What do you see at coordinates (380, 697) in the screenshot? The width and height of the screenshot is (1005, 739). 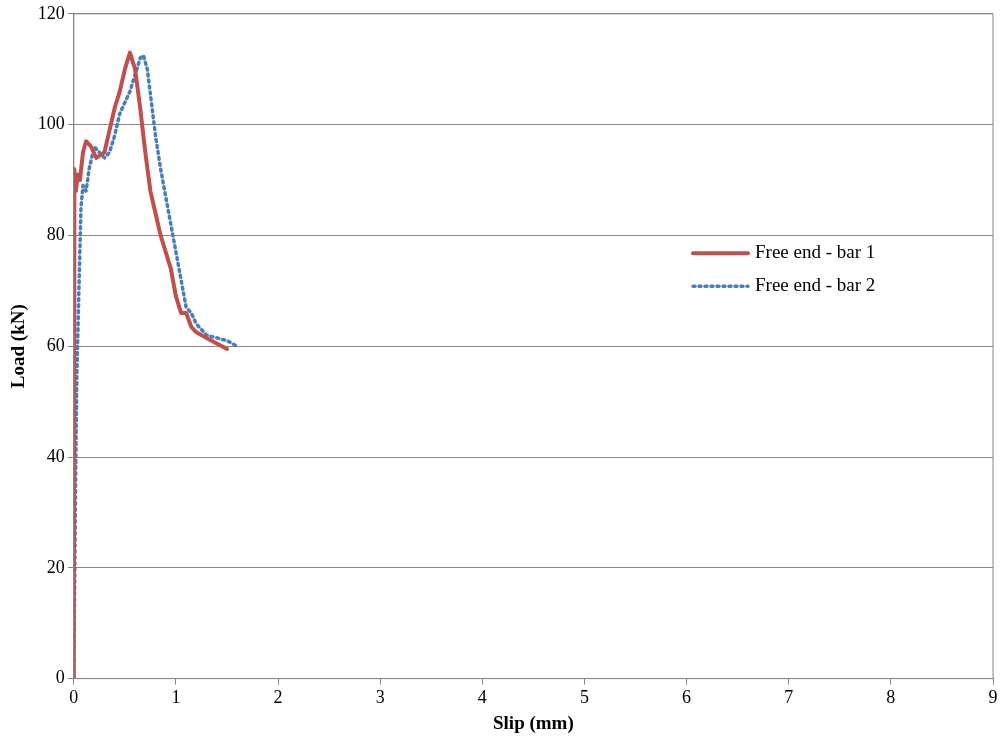 I see `x-tick-label: 3` at bounding box center [380, 697].